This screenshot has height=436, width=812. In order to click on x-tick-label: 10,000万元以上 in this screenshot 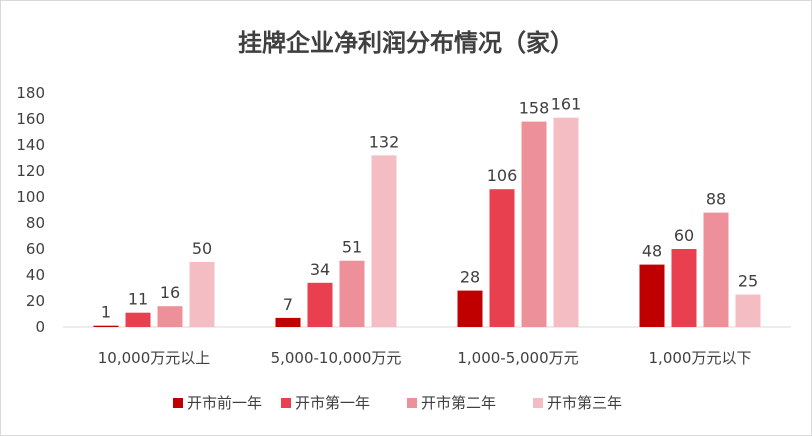, I will do `click(154, 358)`.